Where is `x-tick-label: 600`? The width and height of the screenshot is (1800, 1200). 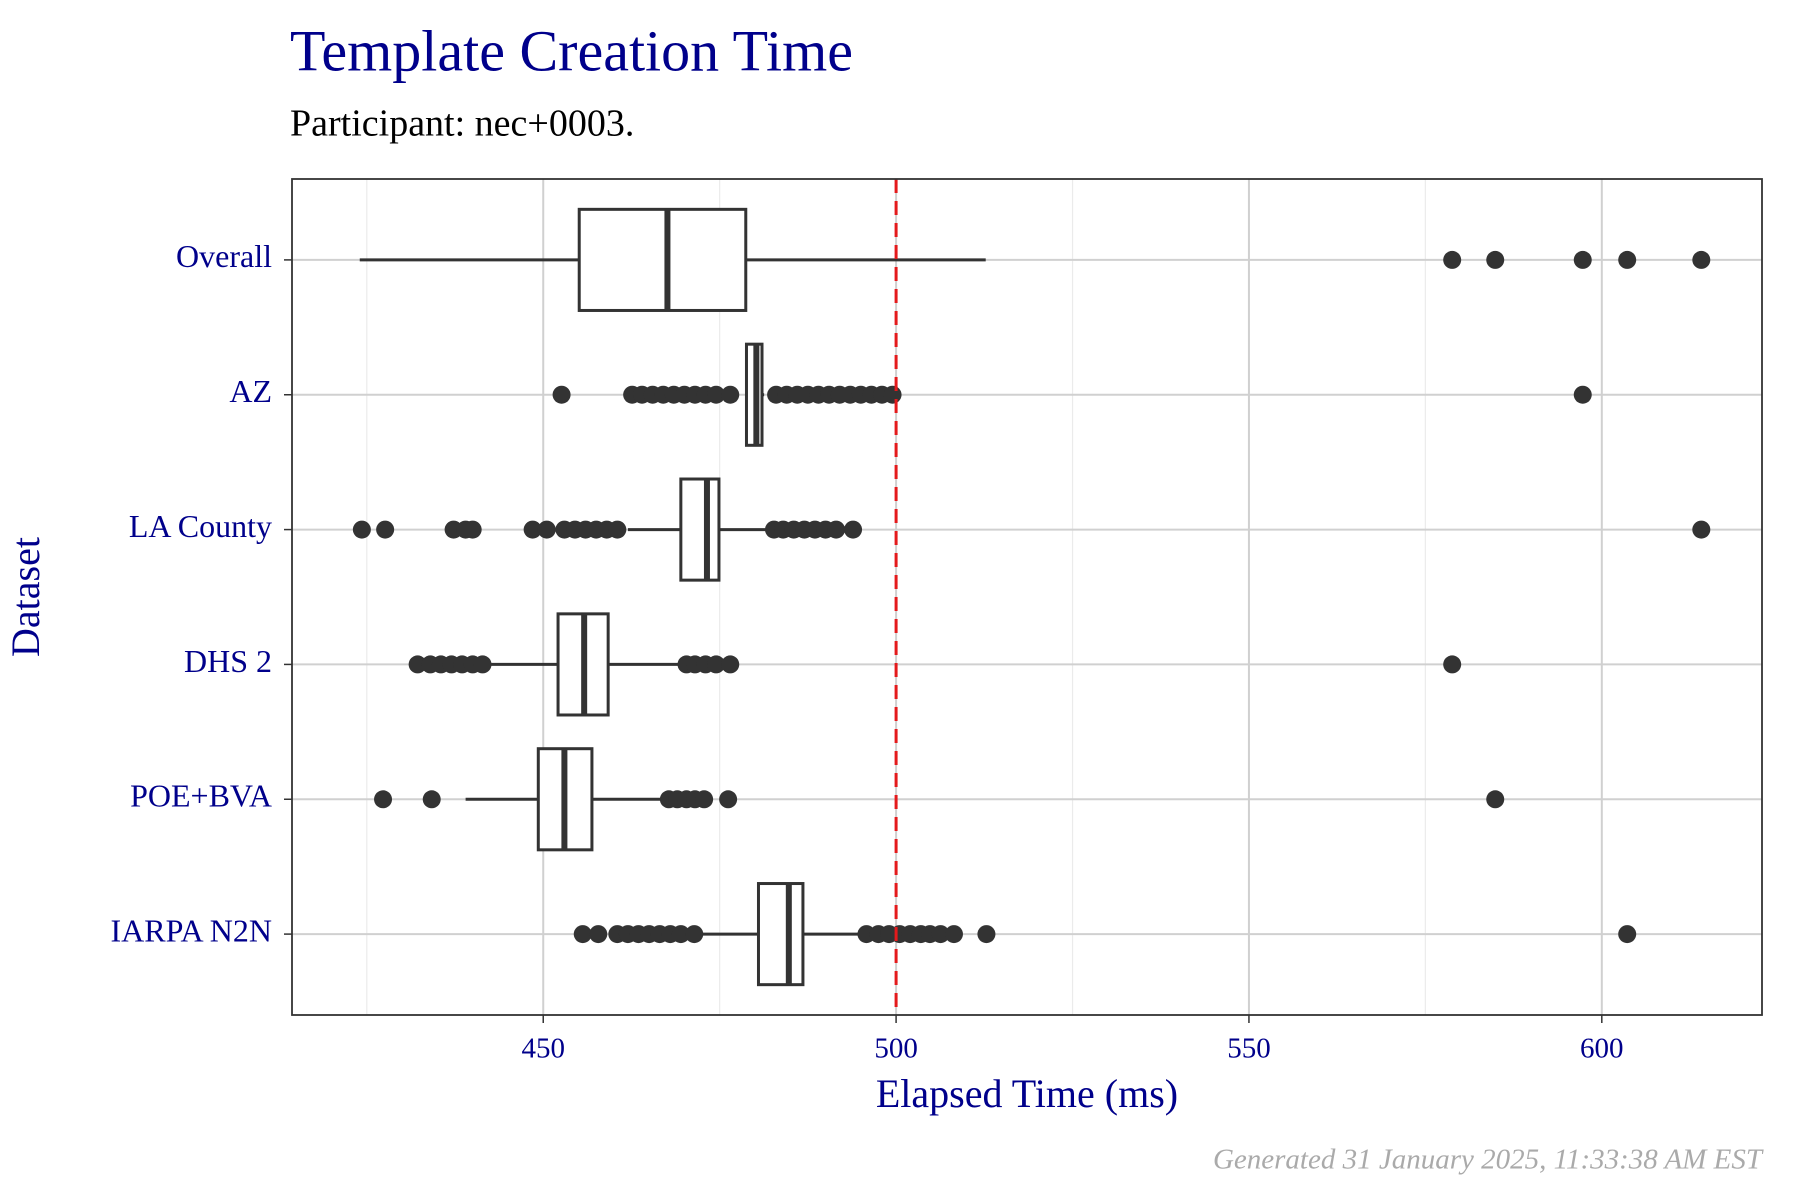
x-tick-label: 600 is located at coordinates (1602, 1049).